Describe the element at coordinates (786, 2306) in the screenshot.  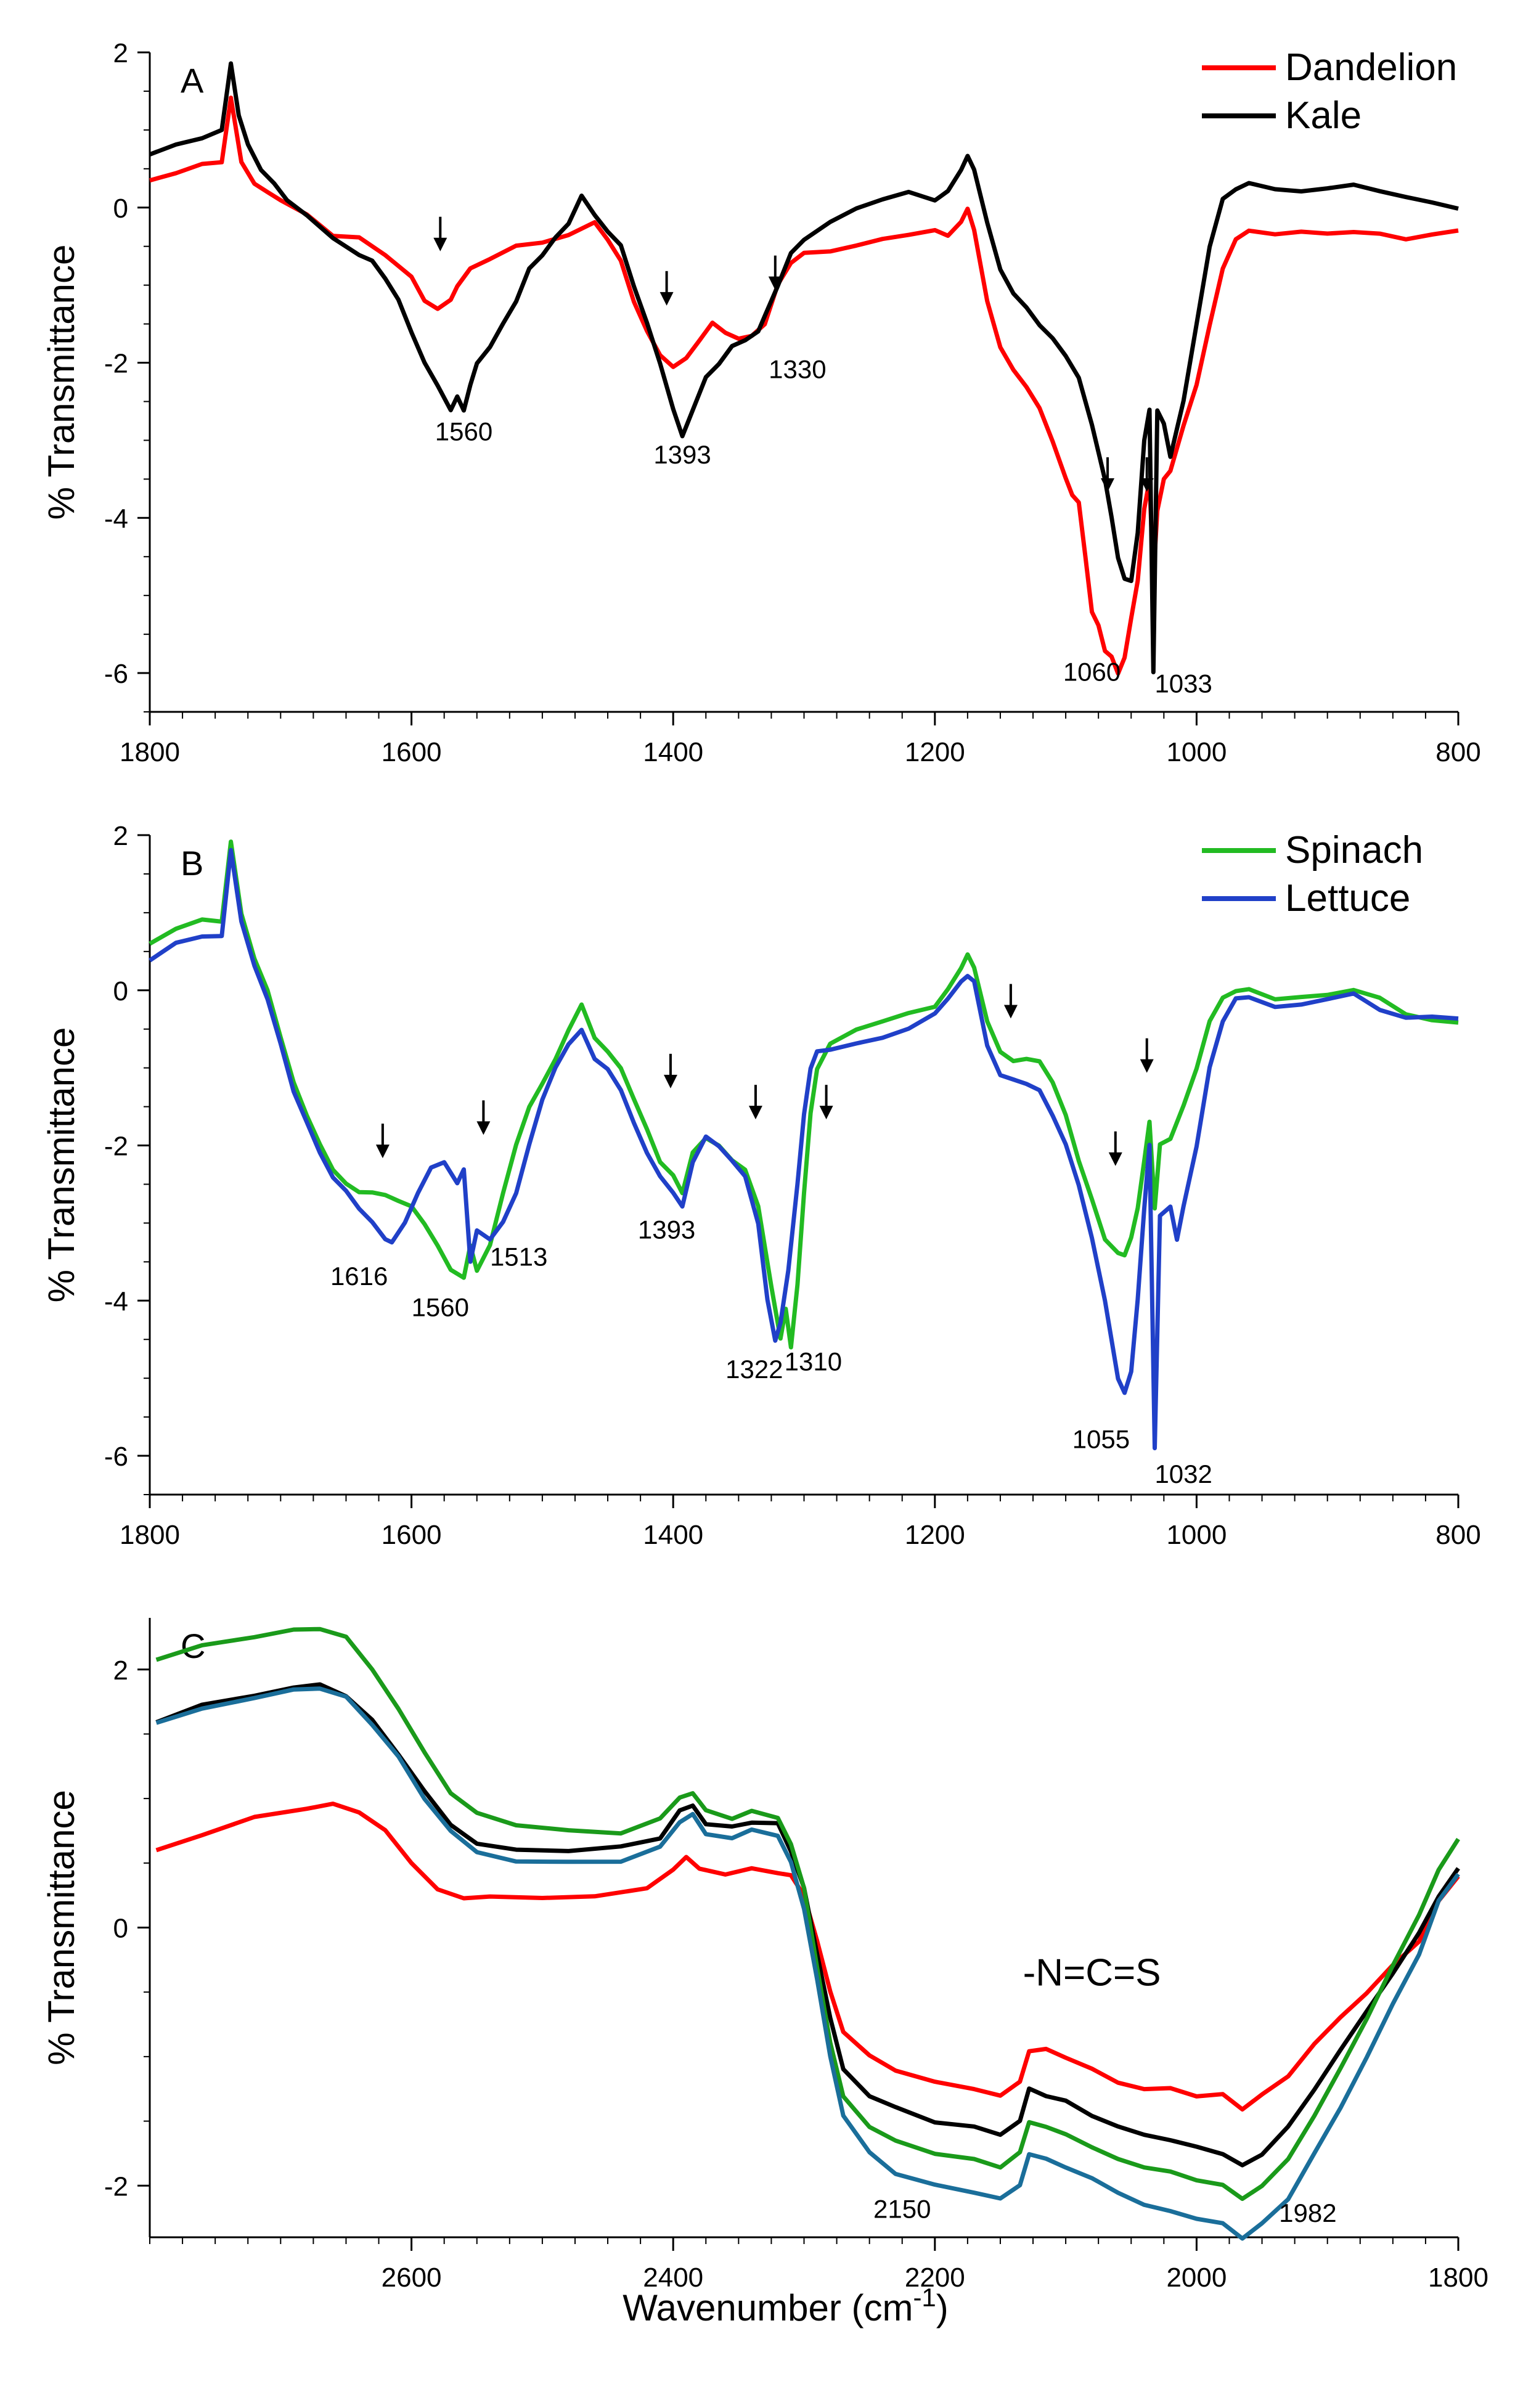
I see `x-axis-label: Wavenumber (cm-1)` at that location.